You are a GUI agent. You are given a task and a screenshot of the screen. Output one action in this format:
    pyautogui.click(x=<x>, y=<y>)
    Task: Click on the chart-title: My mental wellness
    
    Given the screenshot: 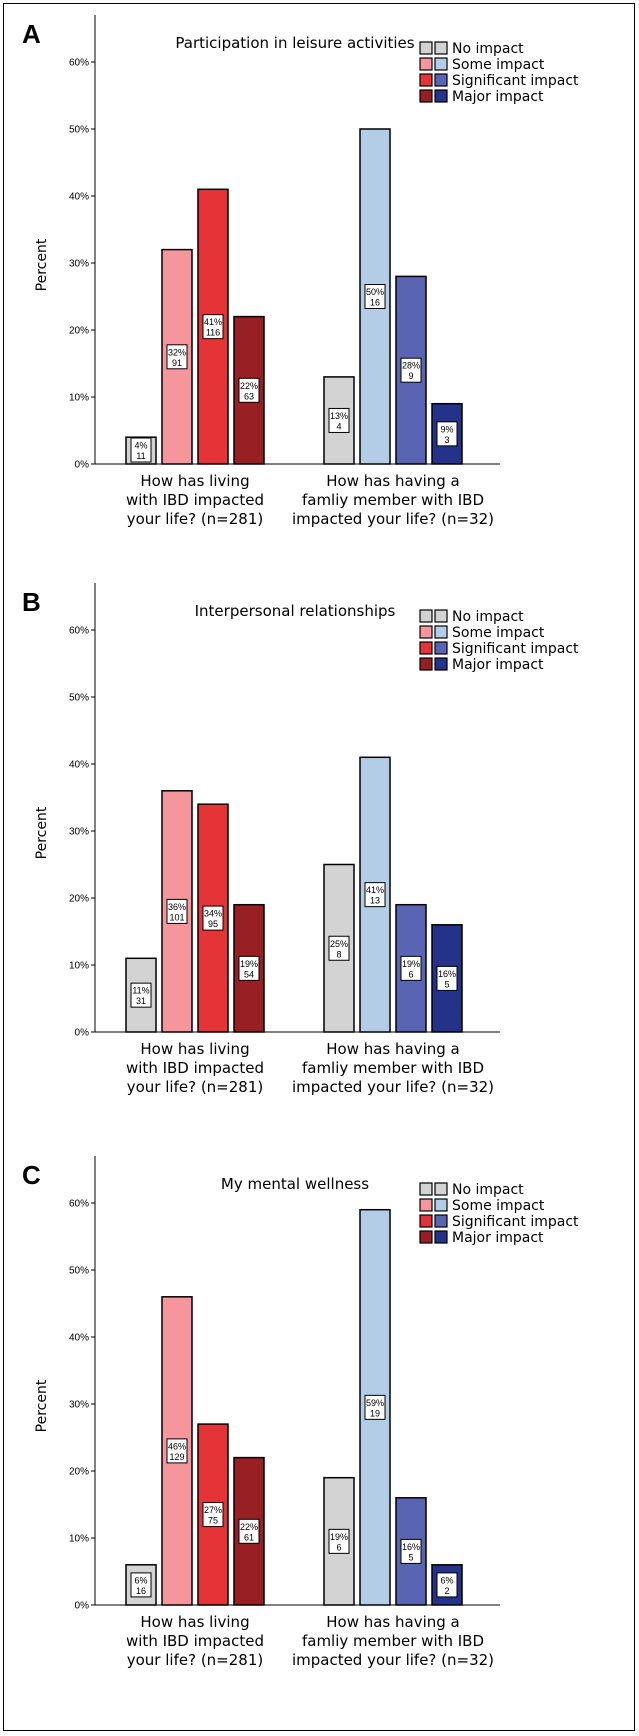 What is the action you would take?
    pyautogui.click(x=295, y=1184)
    